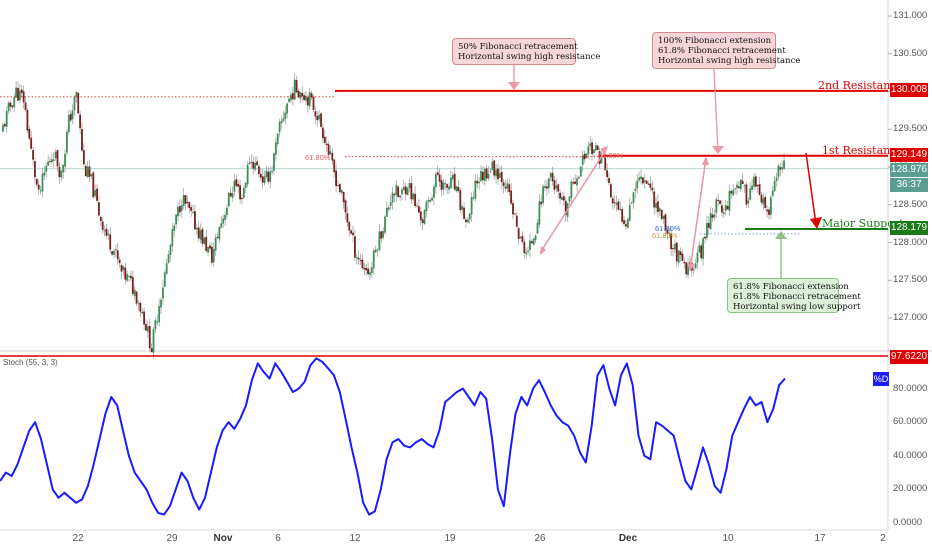 This screenshot has height=555, width=932. I want to click on price-tick-label: 128.000, so click(910, 242).